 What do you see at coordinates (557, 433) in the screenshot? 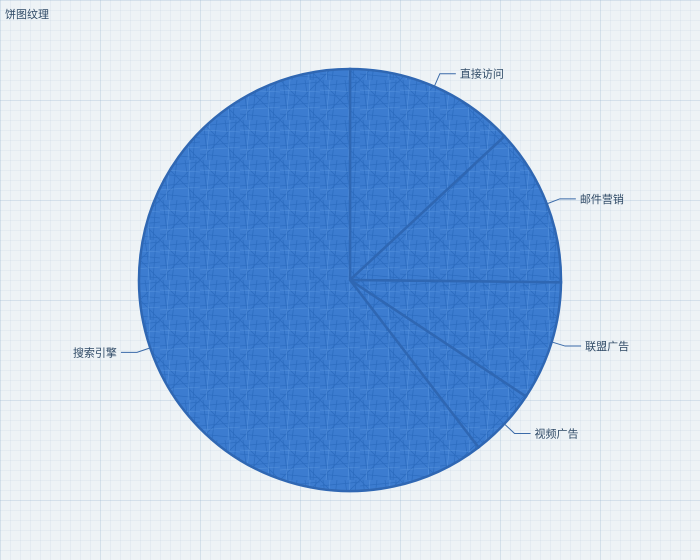
I see `slice-label-4: 视频广告` at bounding box center [557, 433].